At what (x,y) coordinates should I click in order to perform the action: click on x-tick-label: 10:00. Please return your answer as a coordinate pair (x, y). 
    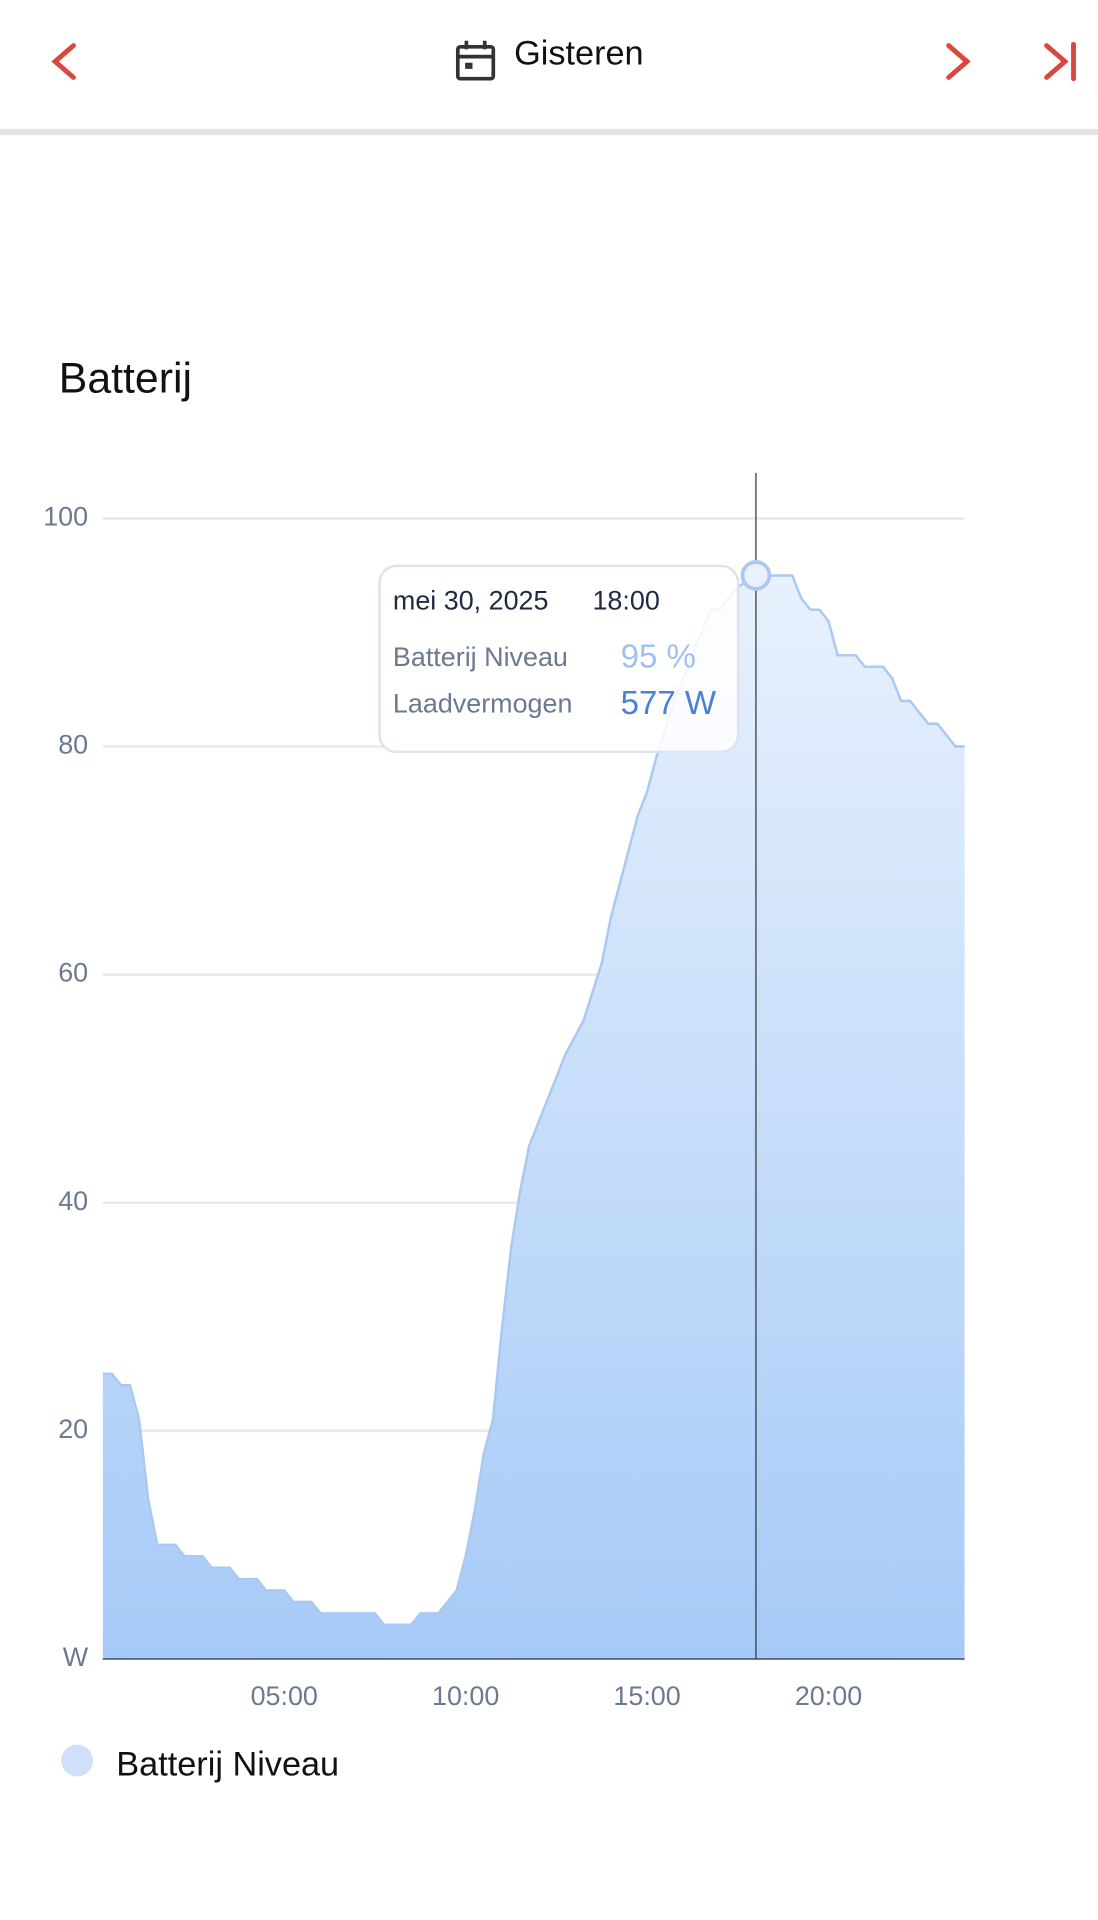
    Looking at the image, I should click on (465, 1696).